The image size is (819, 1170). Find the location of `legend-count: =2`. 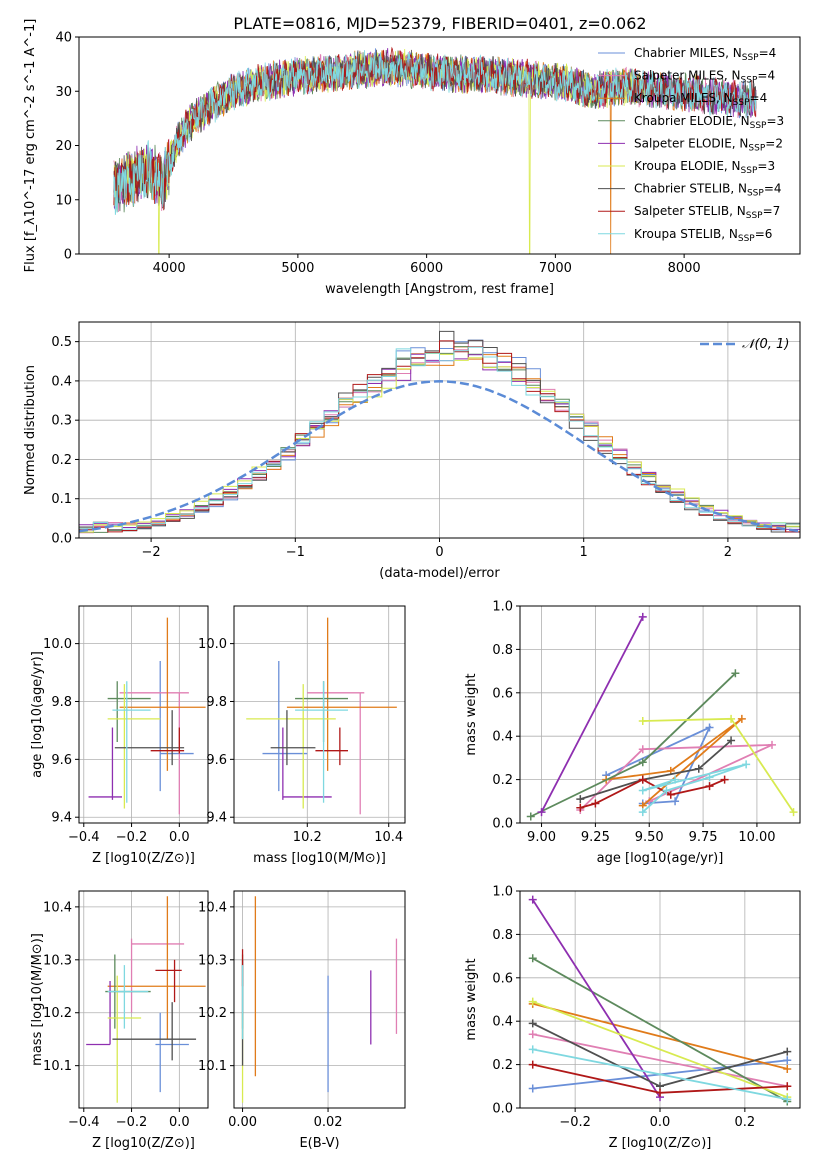

legend-count: =2 is located at coordinates (774, 143).